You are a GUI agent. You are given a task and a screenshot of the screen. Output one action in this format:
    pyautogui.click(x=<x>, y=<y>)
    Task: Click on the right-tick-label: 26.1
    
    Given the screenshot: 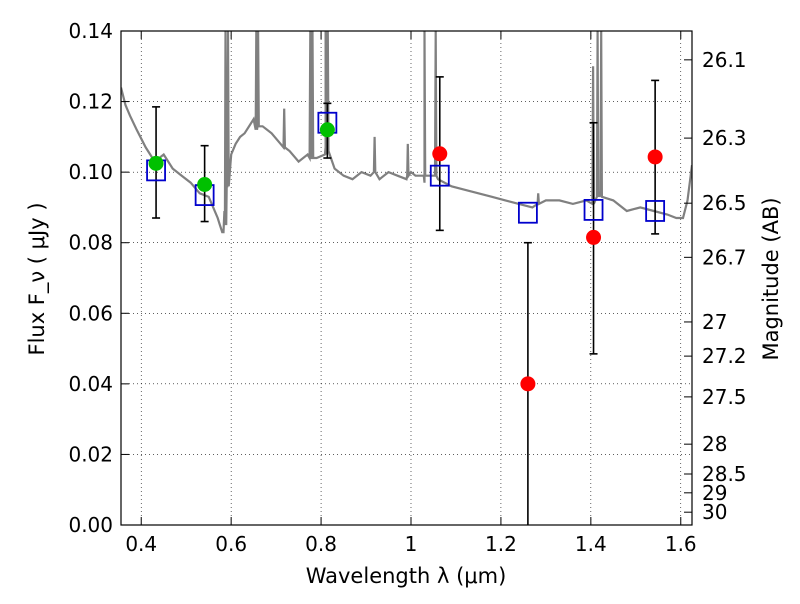 What is the action you would take?
    pyautogui.click(x=724, y=60)
    